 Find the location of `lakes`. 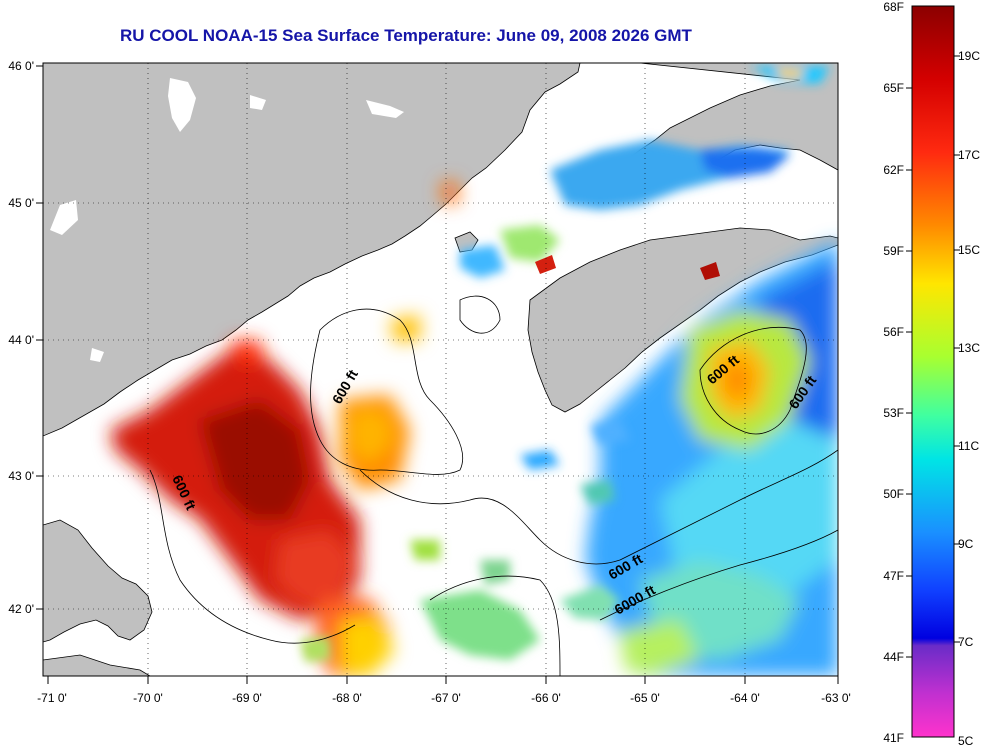

lakes is located at coordinates (227, 220).